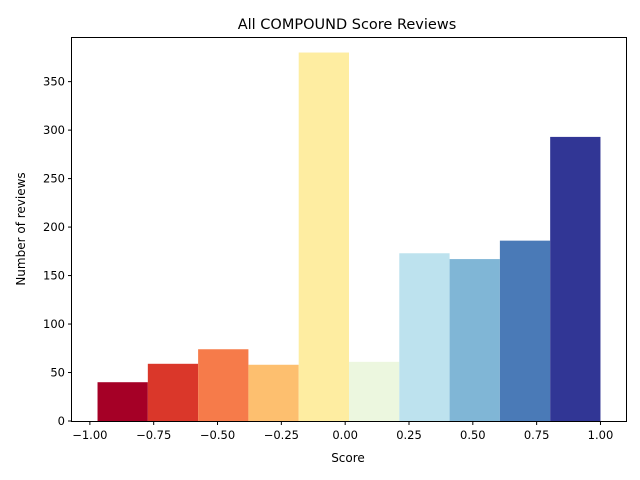 The image size is (640, 480). I want to click on y-tick-label: 150, so click(54, 276).